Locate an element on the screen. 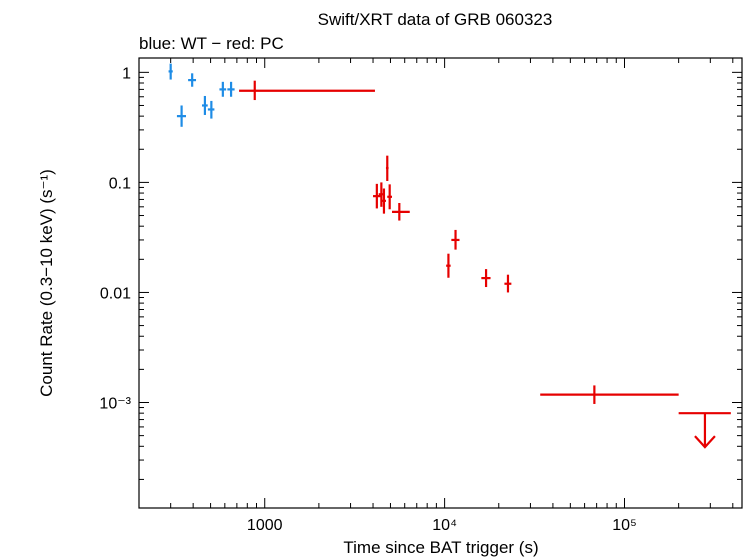  y-tick-label: 1 is located at coordinates (126, 73).